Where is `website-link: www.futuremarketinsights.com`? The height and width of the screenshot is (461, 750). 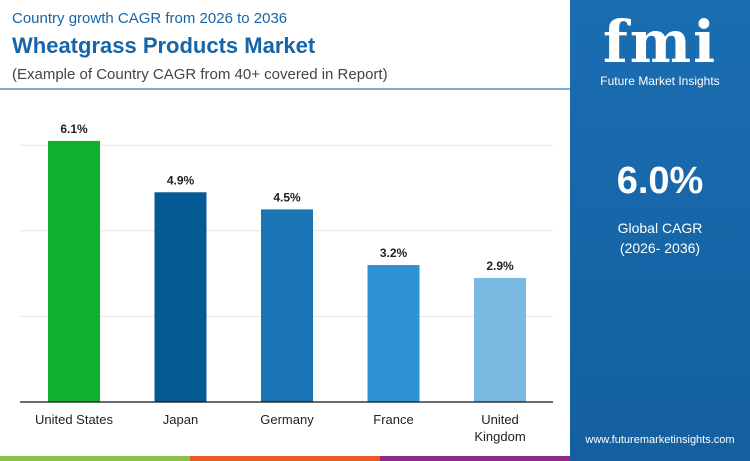
website-link: www.futuremarketinsights.com is located at coordinates (660, 440).